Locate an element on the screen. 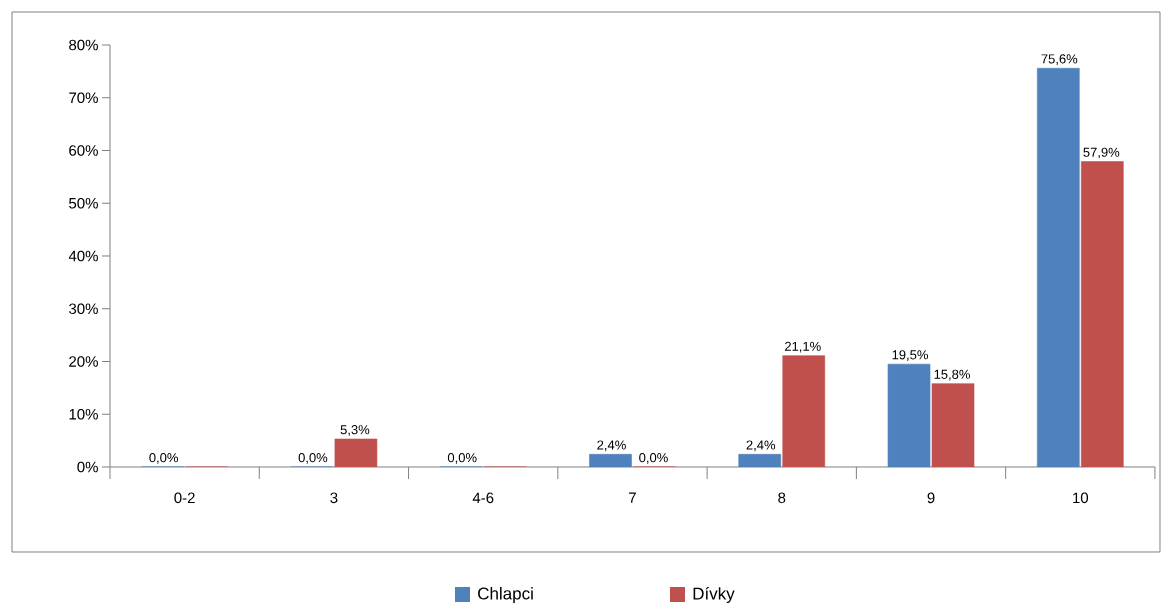 Image resolution: width=1170 pixels, height=610 pixels. data-label: 5,3% is located at coordinates (355, 430).